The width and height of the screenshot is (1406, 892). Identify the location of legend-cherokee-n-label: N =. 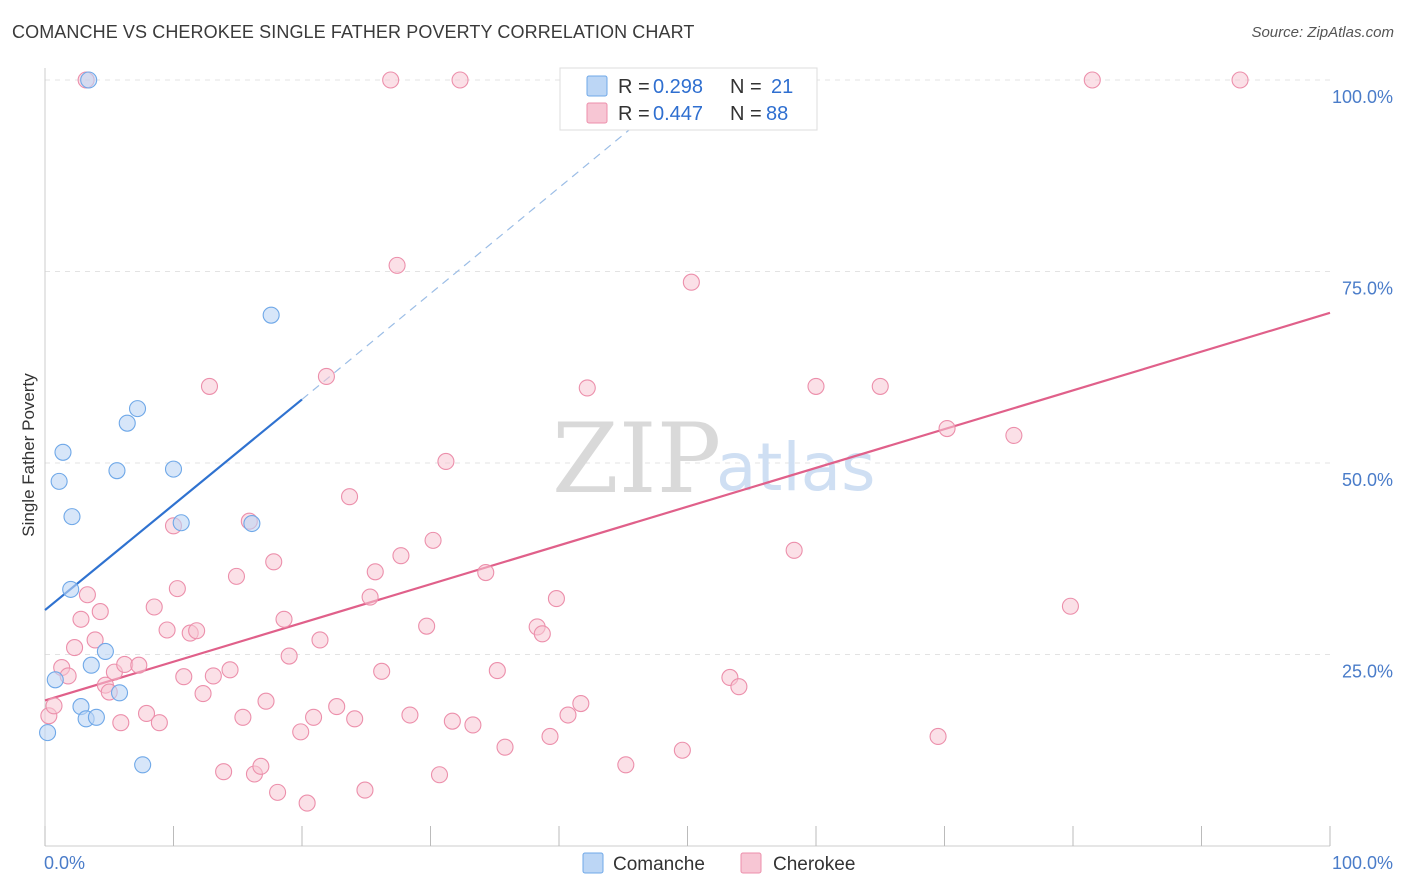
(746, 114).